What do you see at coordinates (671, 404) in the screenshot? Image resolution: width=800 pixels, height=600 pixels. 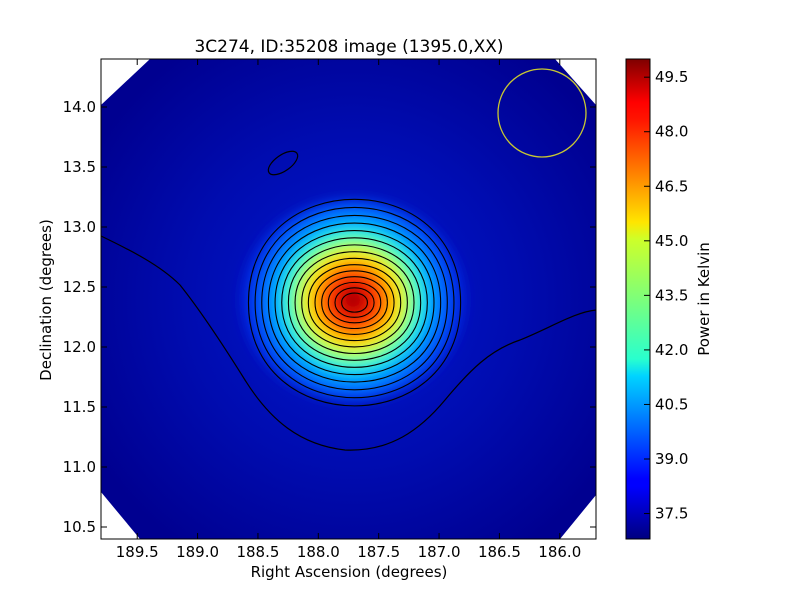 I see `colorbar-tick-label: 40.5` at bounding box center [671, 404].